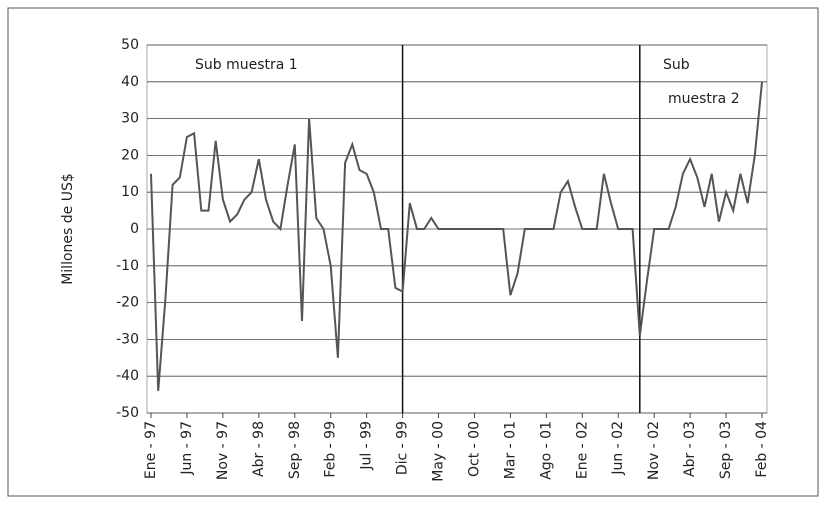 This screenshot has width=827, height=507. I want to click on y-tick-label: -10, so click(127, 266).